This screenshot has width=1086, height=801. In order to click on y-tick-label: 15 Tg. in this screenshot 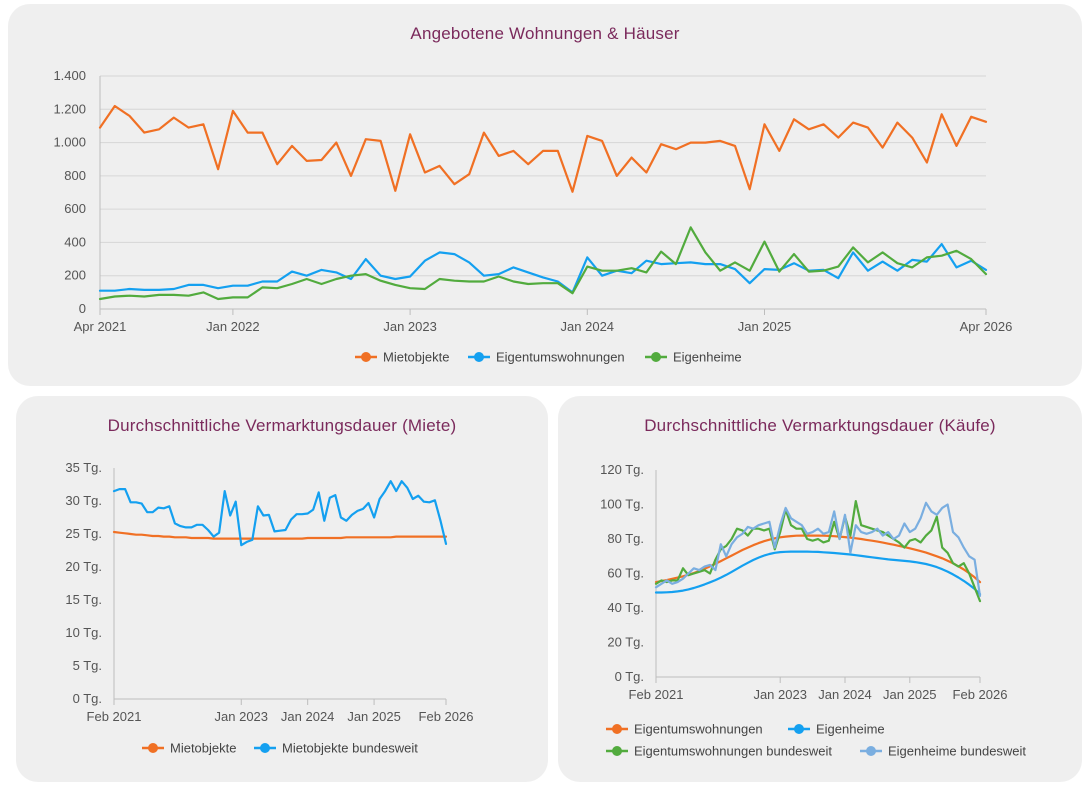, I will do `click(83, 599)`.